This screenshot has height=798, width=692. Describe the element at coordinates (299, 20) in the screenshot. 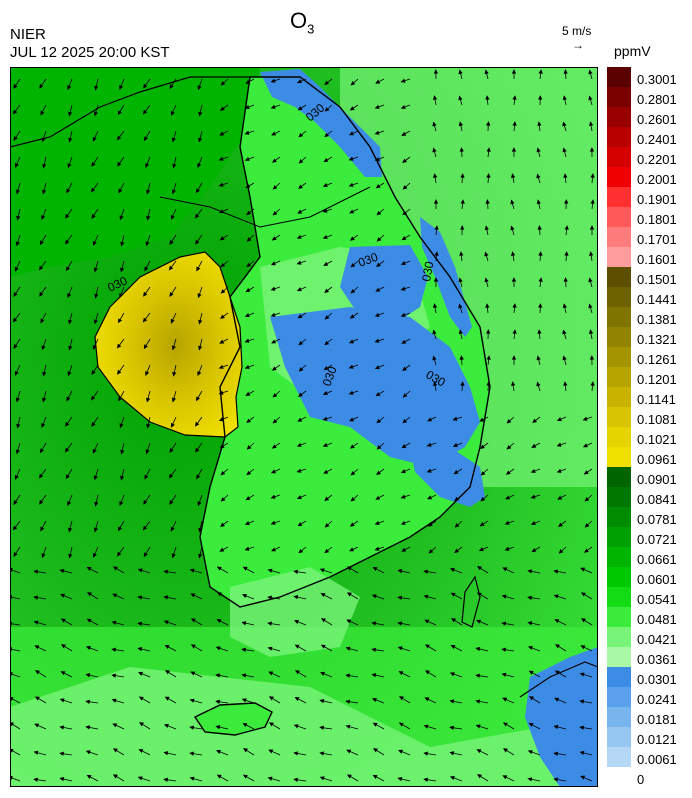

I see `title-main: O` at that location.